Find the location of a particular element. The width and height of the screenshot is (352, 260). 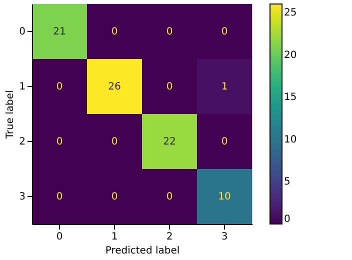

y-tick-label: 1 is located at coordinates (22, 87).